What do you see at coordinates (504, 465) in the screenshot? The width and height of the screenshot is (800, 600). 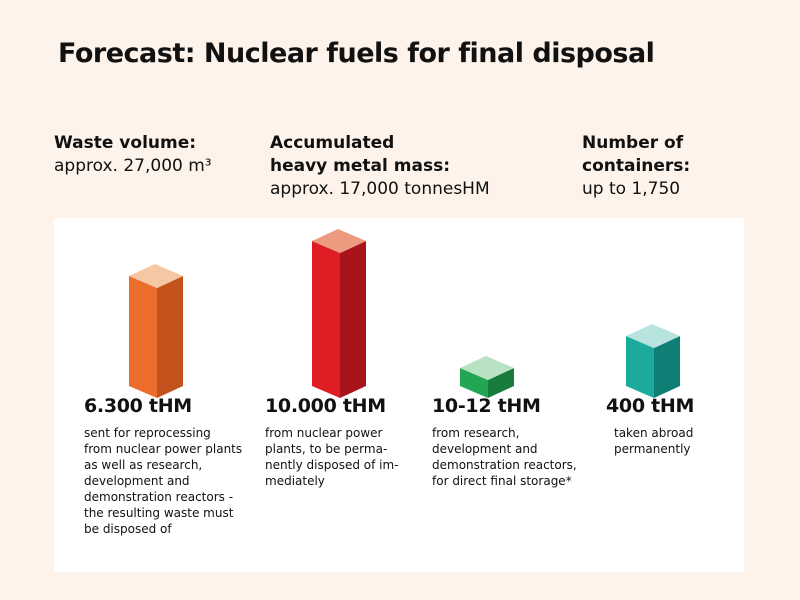 I see `bar-description-line: demonstration reactors,` at bounding box center [504, 465].